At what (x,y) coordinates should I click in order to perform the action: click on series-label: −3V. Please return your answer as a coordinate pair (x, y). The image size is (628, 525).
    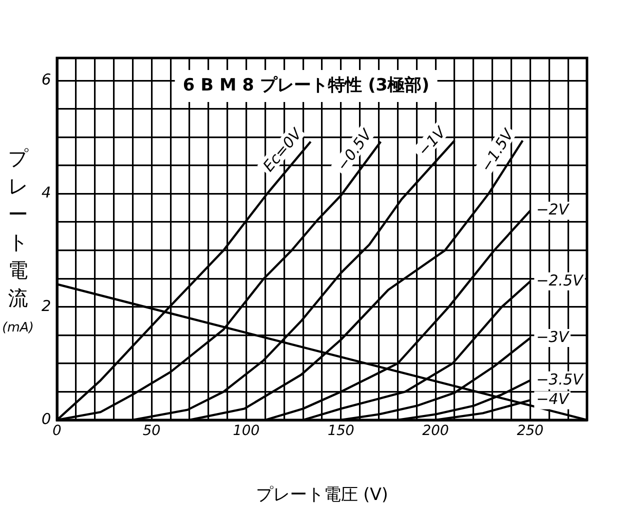
    Looking at the image, I should click on (553, 337).